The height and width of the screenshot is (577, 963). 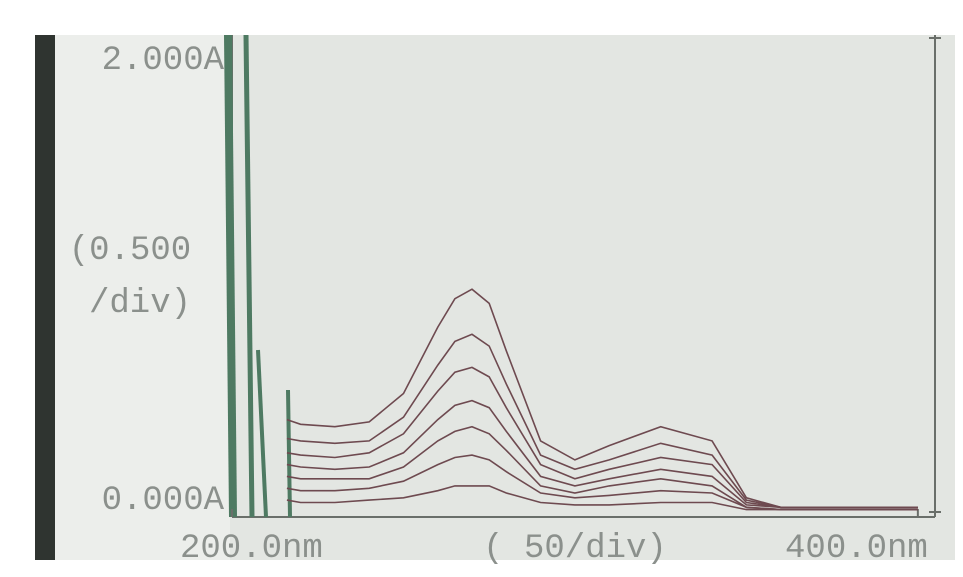 What do you see at coordinates (163, 61) in the screenshot?
I see `y-tick-label: 2.000A` at bounding box center [163, 61].